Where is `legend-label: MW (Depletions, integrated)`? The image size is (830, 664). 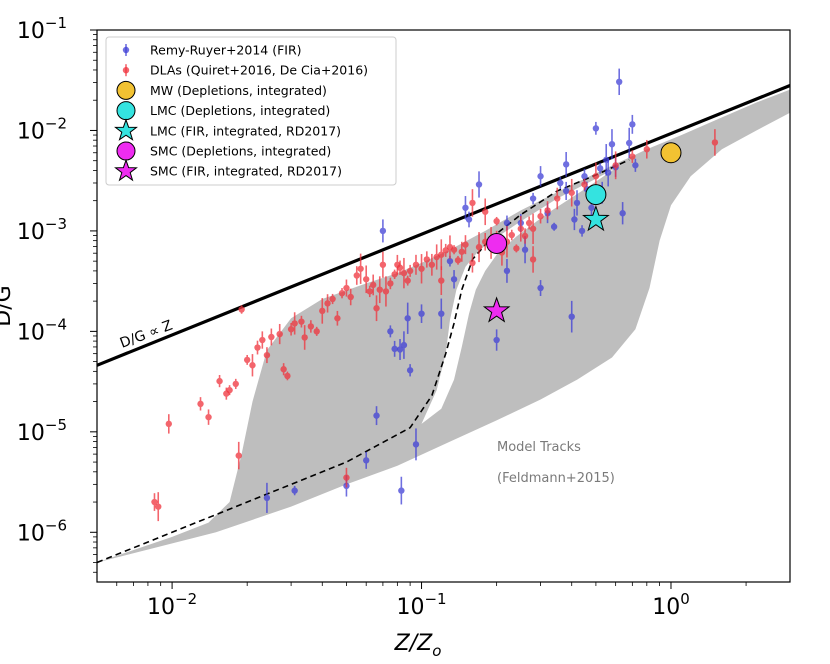 legend-label: MW (Depletions, integrated) is located at coordinates (238, 90).